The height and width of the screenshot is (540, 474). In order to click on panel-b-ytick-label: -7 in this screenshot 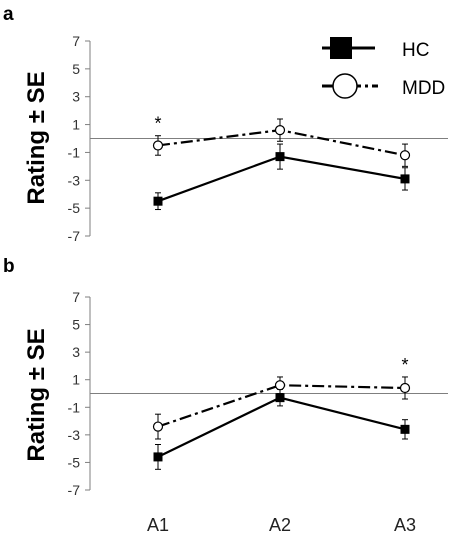, I will do `click(74, 490)`.